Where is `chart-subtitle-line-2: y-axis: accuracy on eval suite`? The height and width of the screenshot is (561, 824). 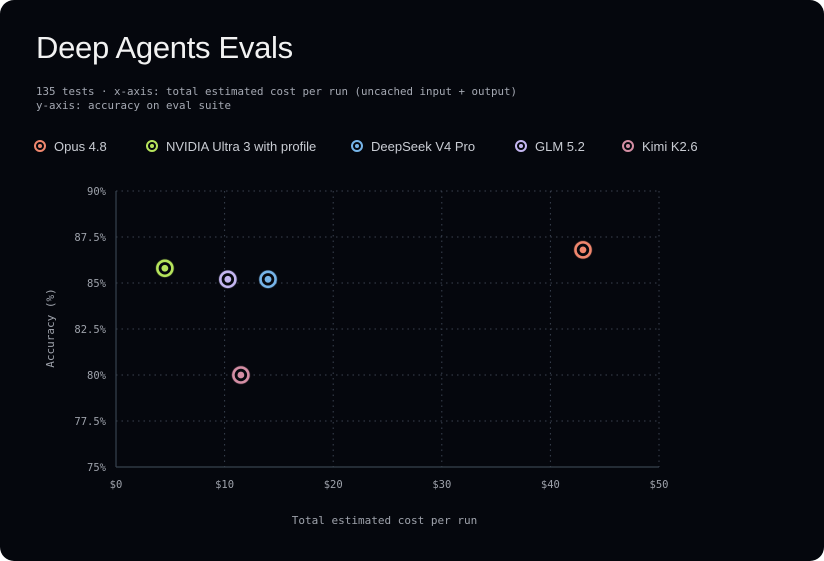 chart-subtitle-line-2: y-axis: accuracy on eval suite is located at coordinates (134, 105).